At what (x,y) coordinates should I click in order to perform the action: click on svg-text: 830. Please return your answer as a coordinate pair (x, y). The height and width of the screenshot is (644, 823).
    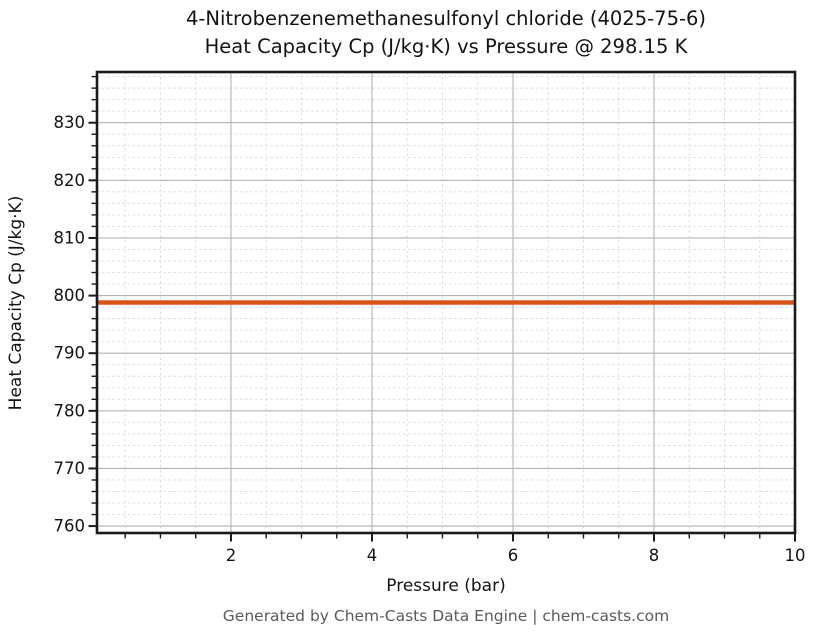
    Looking at the image, I should click on (70, 122).